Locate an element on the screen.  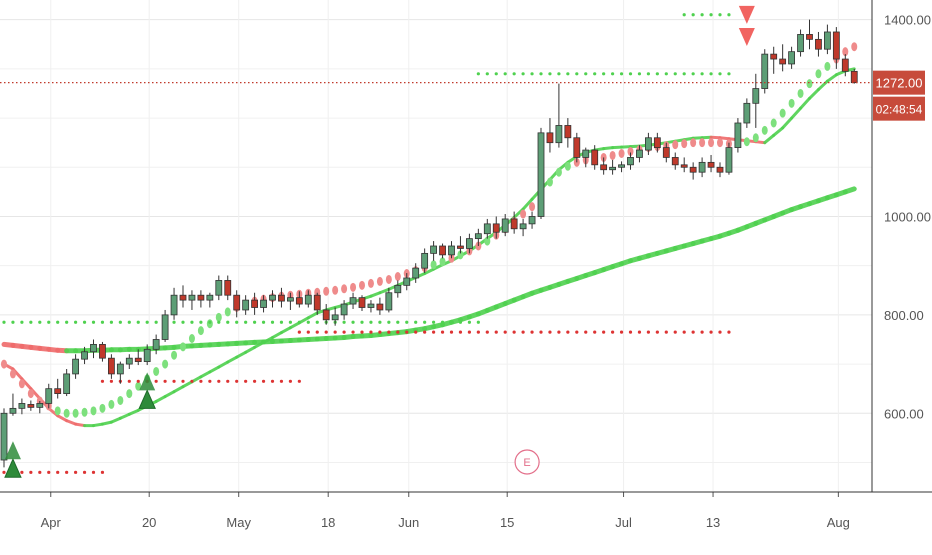
x-tick-label: 18 is located at coordinates (328, 522).